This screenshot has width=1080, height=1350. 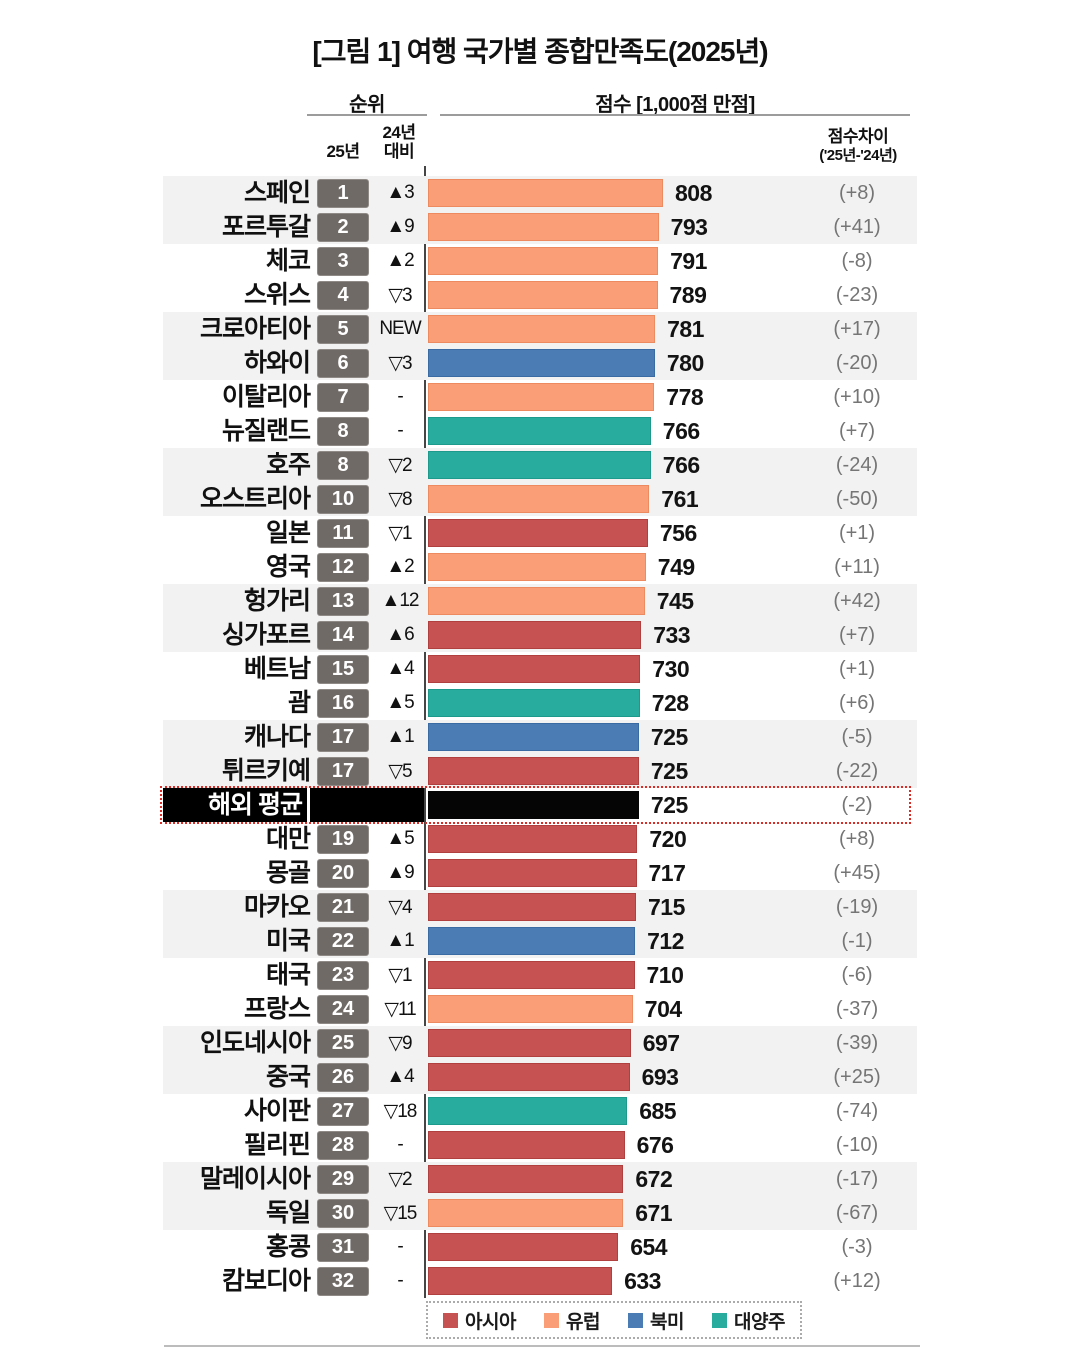 I want to click on rank-badge-cell: 27, so click(x=343, y=1111).